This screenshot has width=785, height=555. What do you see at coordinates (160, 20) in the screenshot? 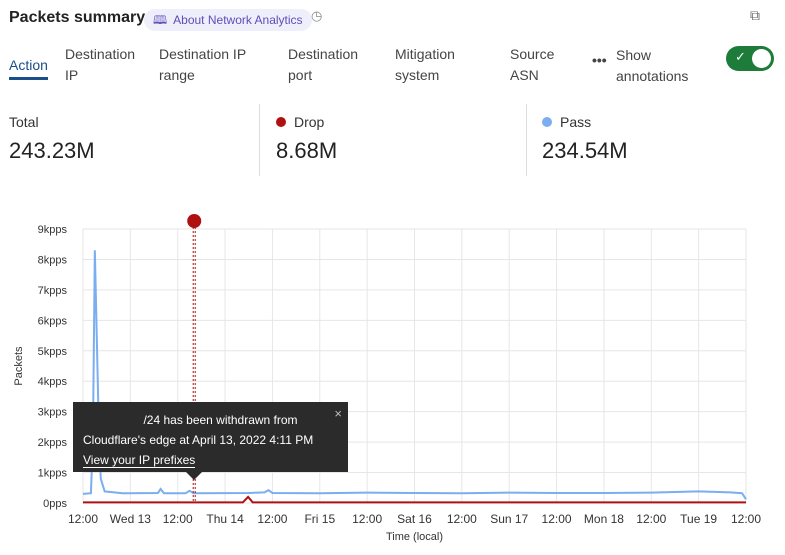
I see `book-icon: 🕮` at bounding box center [160, 20].